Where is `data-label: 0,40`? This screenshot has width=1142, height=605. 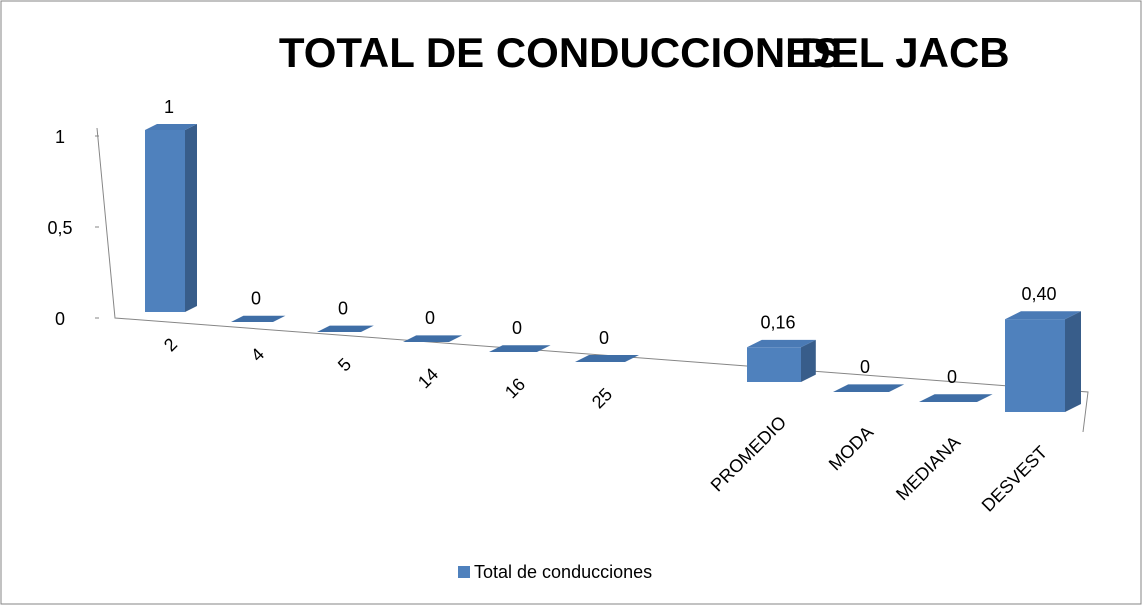
data-label: 0,40 is located at coordinates (1038, 294).